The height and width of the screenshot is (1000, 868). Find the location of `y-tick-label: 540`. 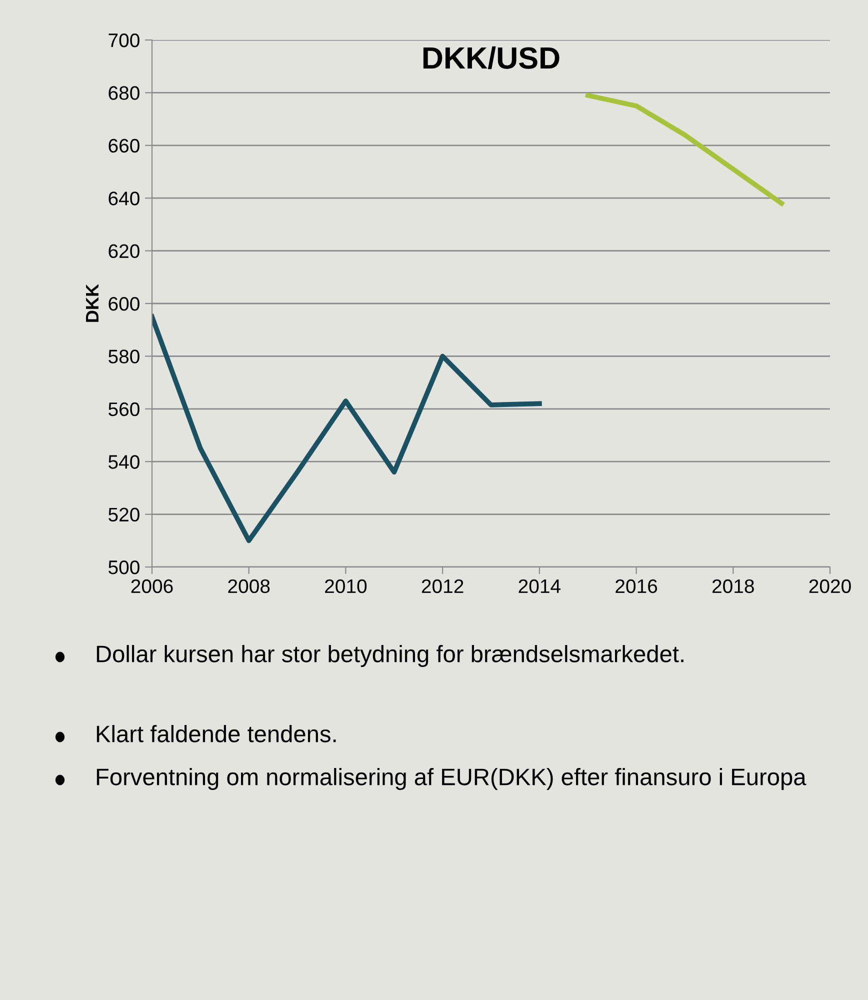

y-tick-label: 540 is located at coordinates (124, 462).